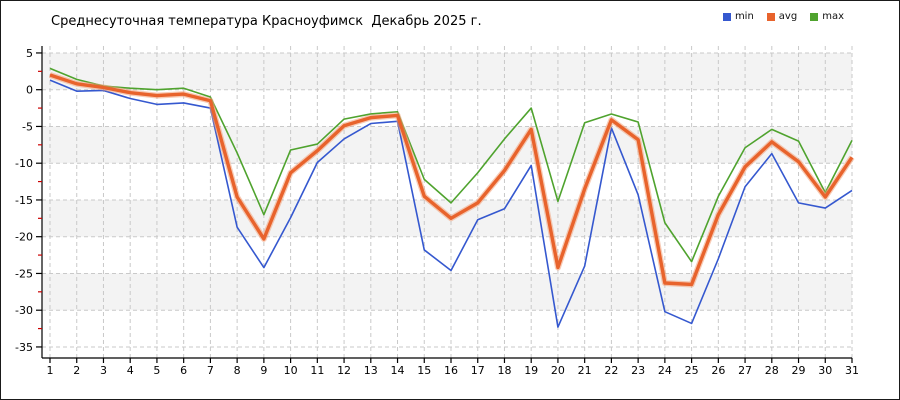 The width and height of the screenshot is (900, 400). I want to click on legend-label-max: max, so click(833, 16).